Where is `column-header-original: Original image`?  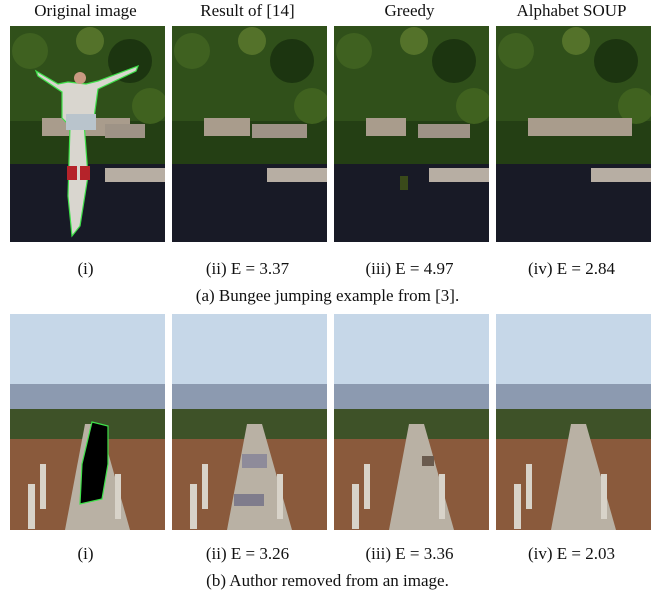 column-header-original: Original image is located at coordinates (85, 10).